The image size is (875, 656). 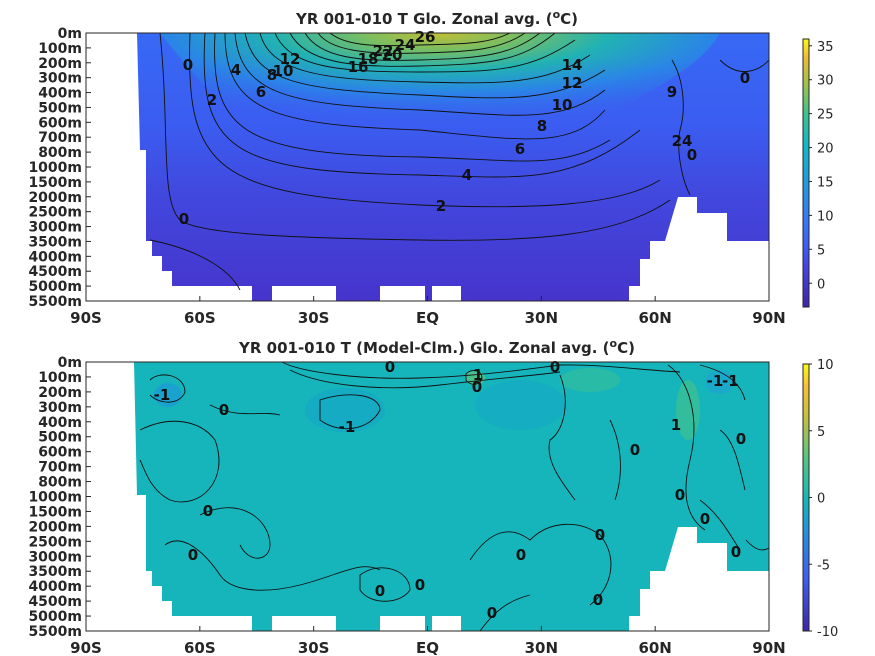 I want to click on colorbar-frame-top, so click(x=806, y=173).